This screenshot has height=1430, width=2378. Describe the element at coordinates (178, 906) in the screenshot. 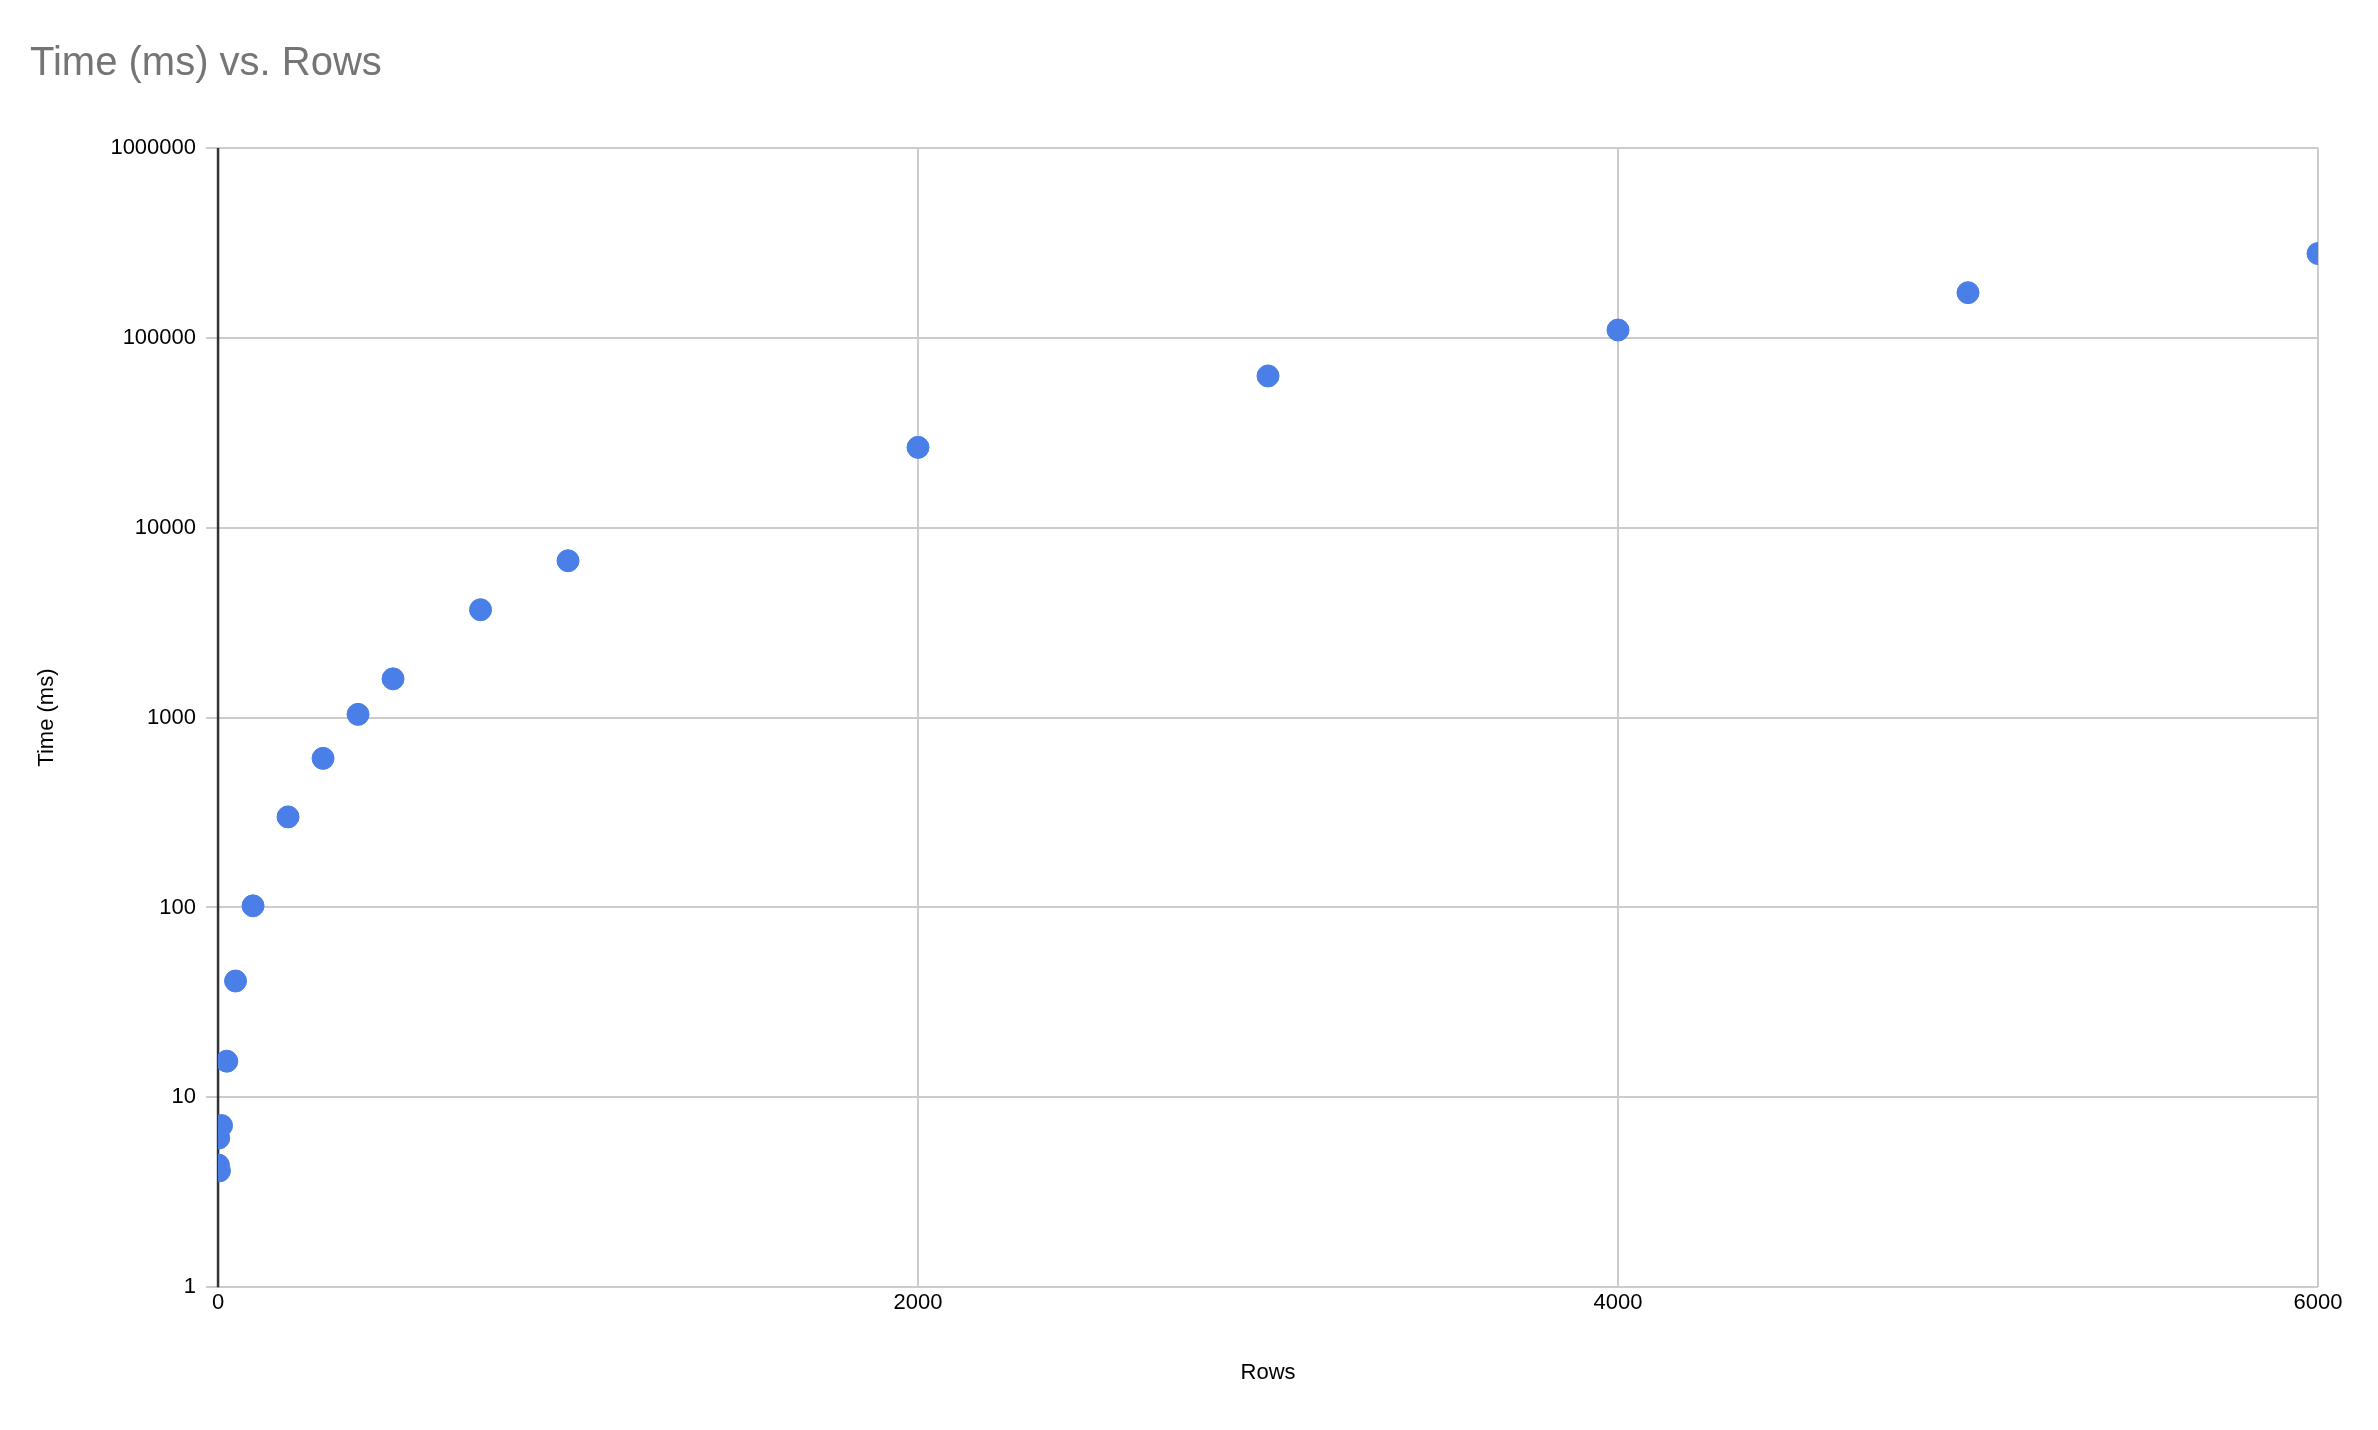

I see `y-tick-label: 100` at that location.